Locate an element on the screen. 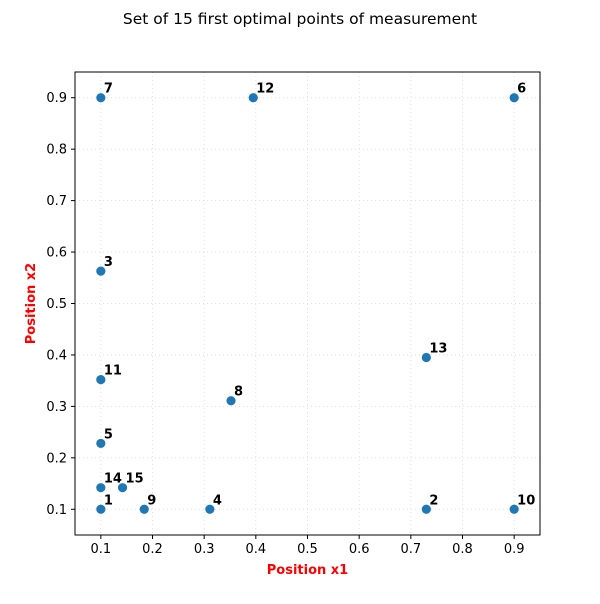 The height and width of the screenshot is (604, 600). point-label: 6 is located at coordinates (521, 89).